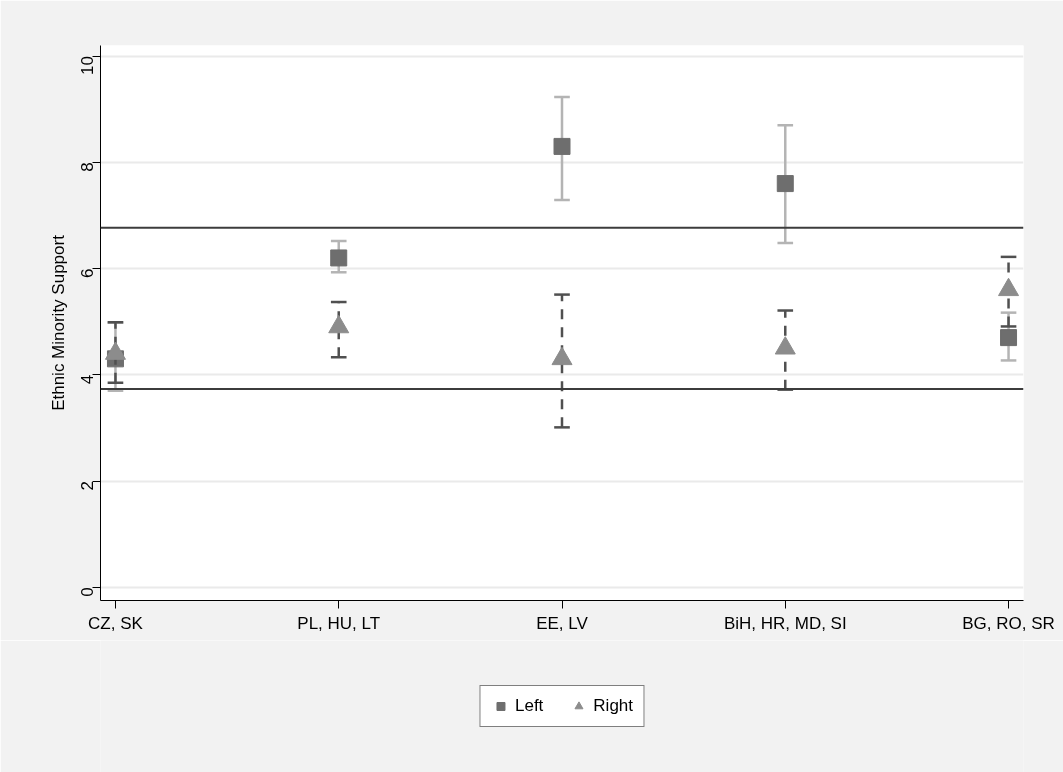 The height and width of the screenshot is (772, 1063). I want to click on y-axis-title: Ethnic Minority Support, so click(58, 322).